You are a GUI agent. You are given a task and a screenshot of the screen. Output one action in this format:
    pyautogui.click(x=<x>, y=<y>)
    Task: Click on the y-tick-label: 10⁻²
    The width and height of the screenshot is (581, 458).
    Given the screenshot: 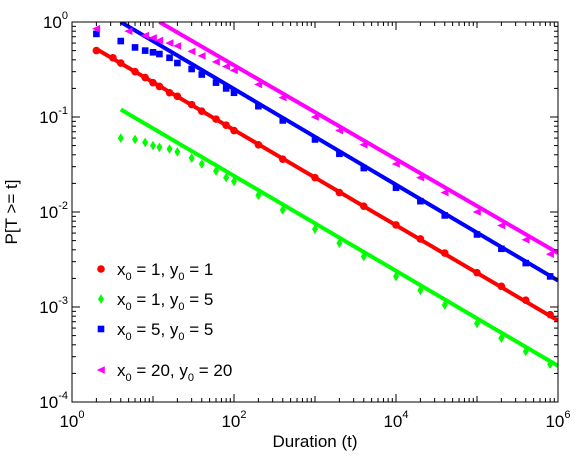 What is the action you would take?
    pyautogui.click(x=53, y=211)
    